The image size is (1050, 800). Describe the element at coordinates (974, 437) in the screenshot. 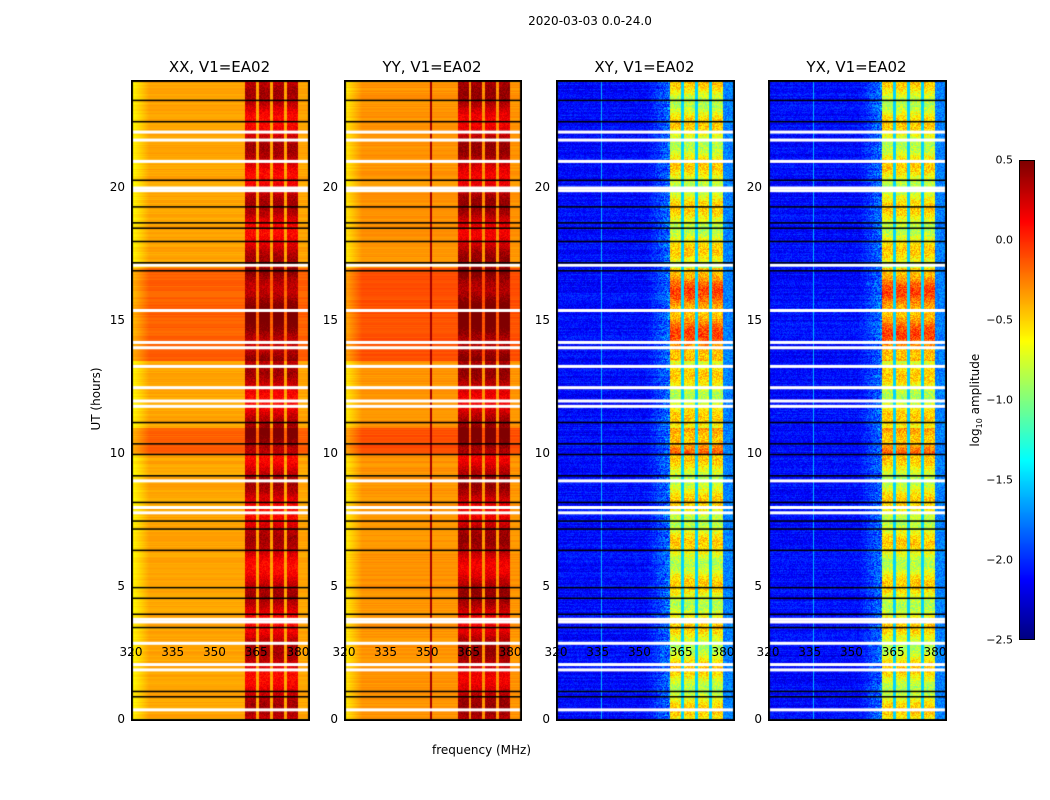

I see `colorbar-label-log: log` at that location.